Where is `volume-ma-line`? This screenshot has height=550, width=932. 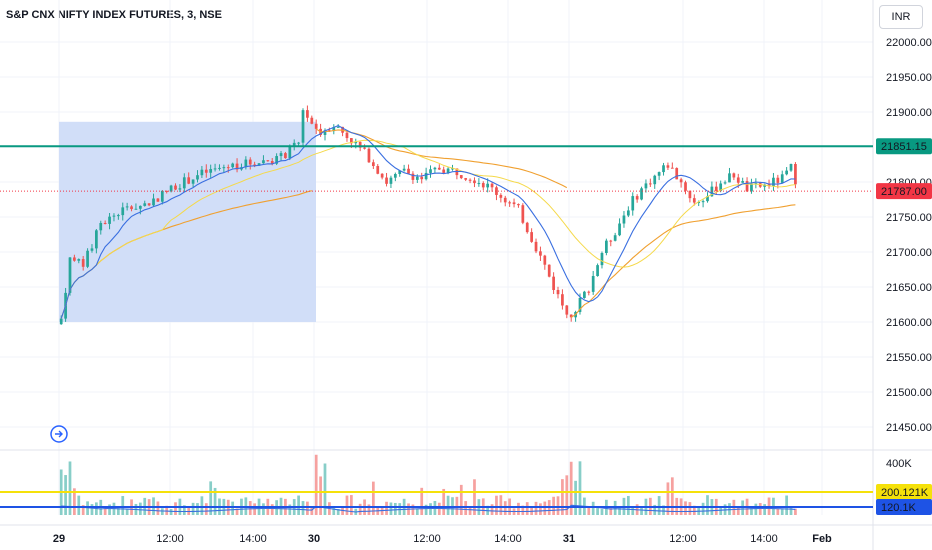
volume-ma-line is located at coordinates (428, 508).